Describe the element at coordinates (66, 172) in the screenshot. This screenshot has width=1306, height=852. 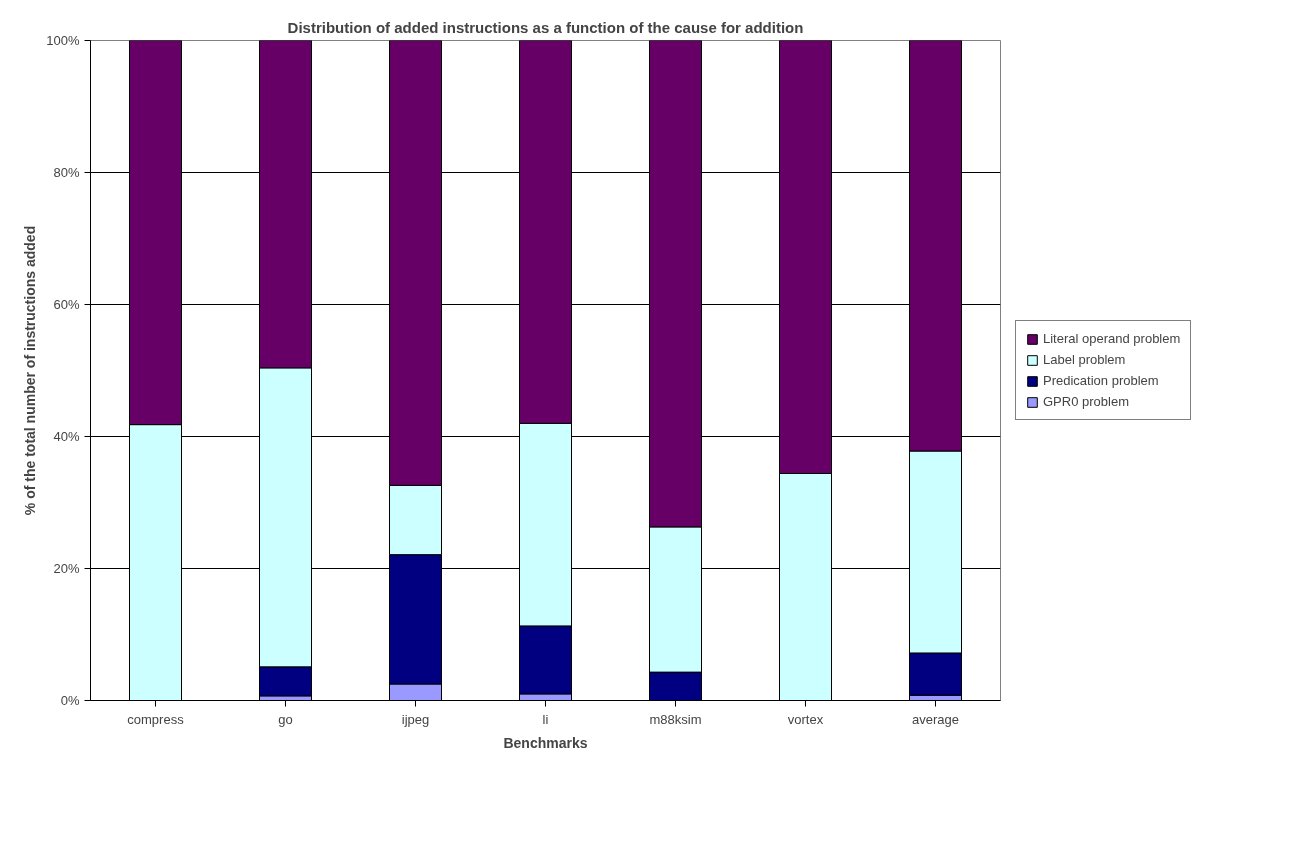
I see `y-tick-label: 80%` at that location.